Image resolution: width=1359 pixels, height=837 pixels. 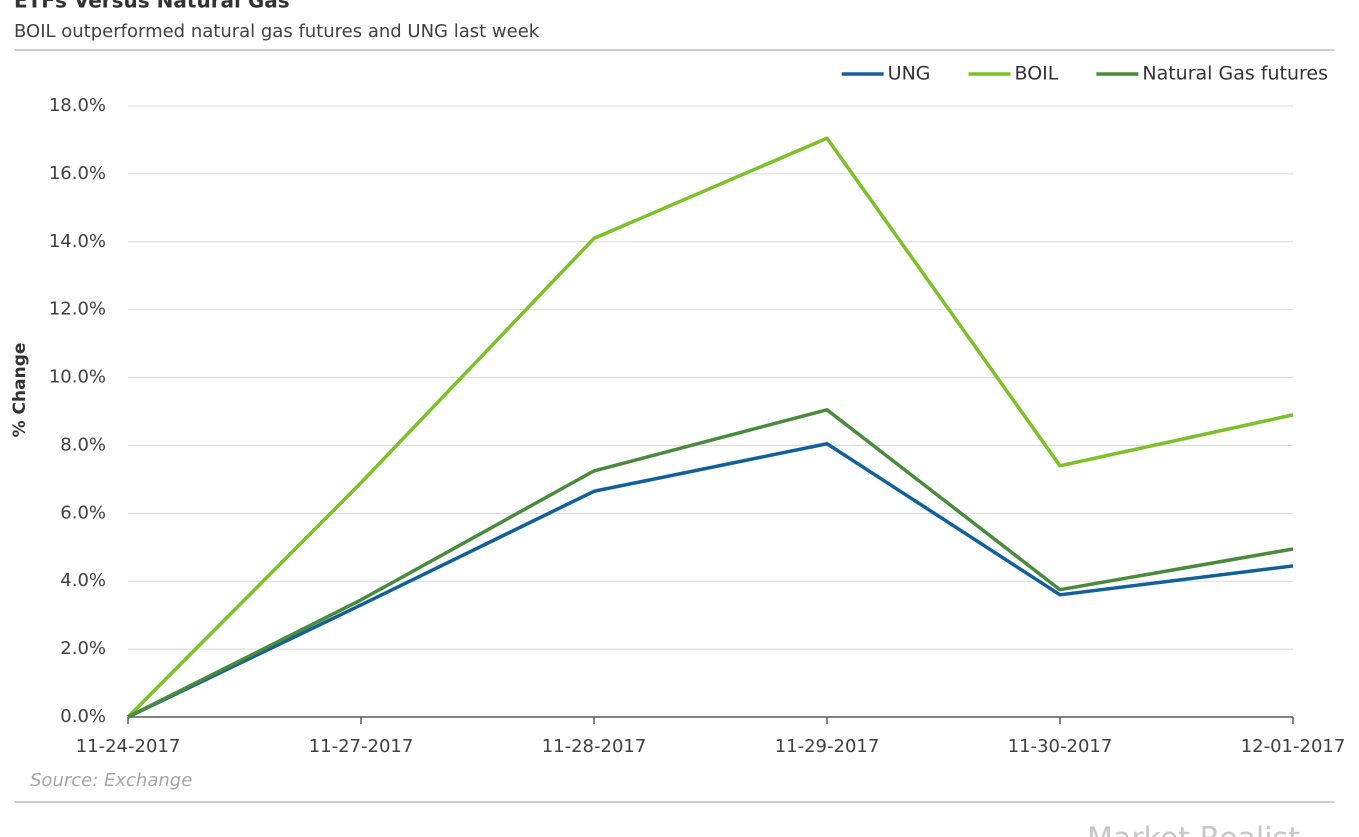 I want to click on y-tick-label: 0.0%, so click(x=83, y=716).